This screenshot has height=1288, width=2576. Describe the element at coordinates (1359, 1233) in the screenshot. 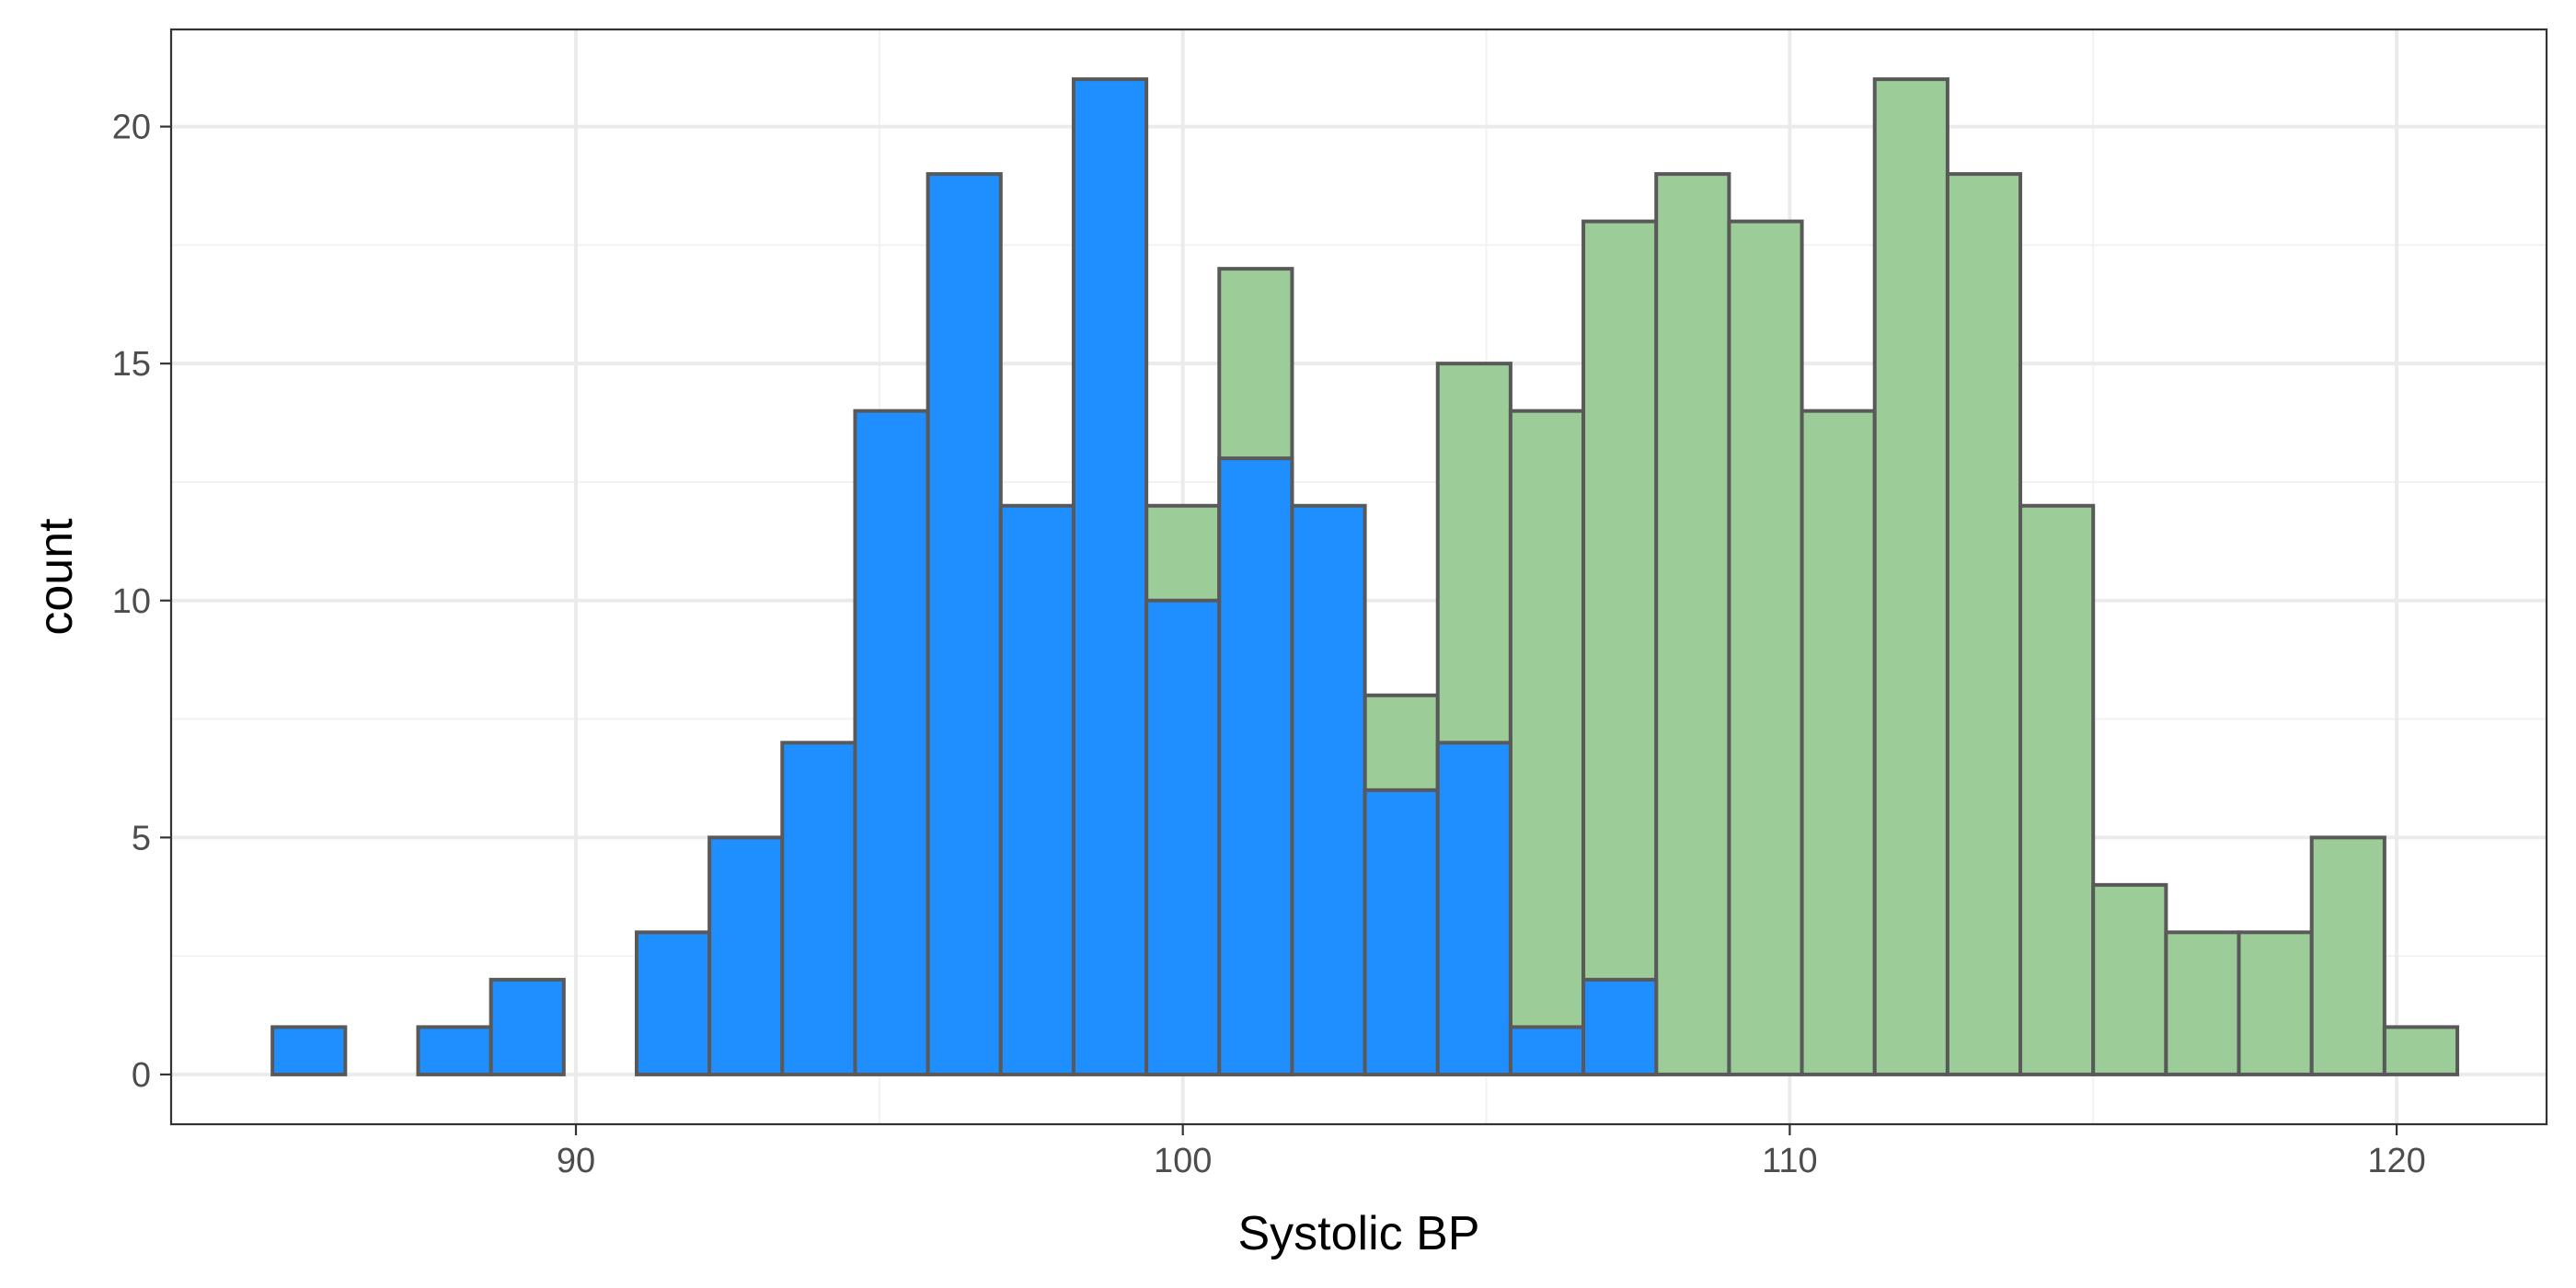

I see `x-axis-title: Systolic BP` at that location.